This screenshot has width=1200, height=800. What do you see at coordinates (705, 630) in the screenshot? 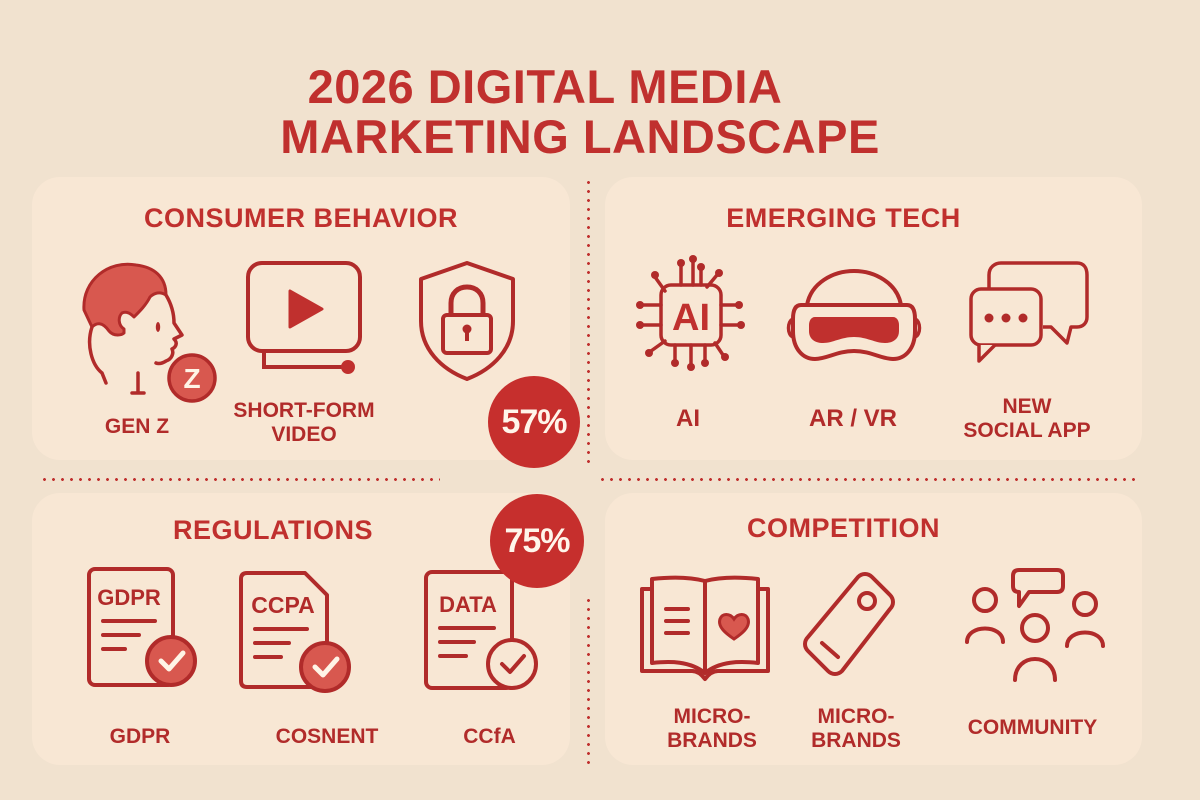
I see `open-book-heart-icon` at bounding box center [705, 630].